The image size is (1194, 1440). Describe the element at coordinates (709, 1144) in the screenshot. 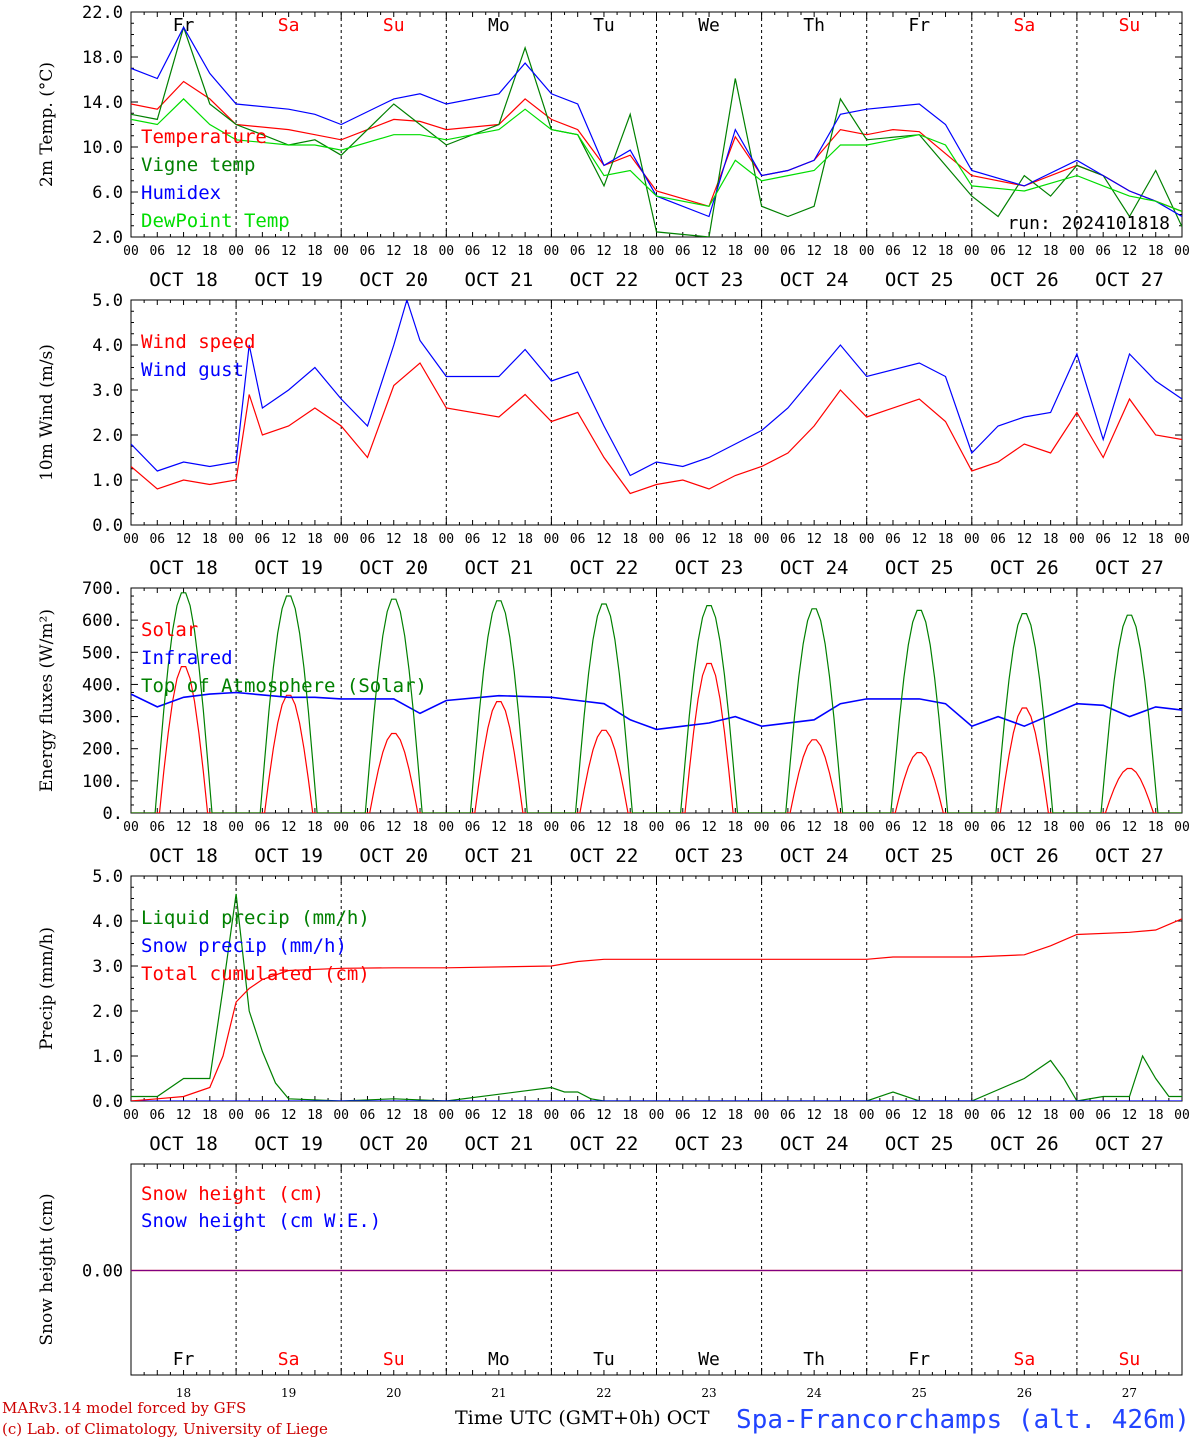

I see `date-label: OCT 23` at that location.